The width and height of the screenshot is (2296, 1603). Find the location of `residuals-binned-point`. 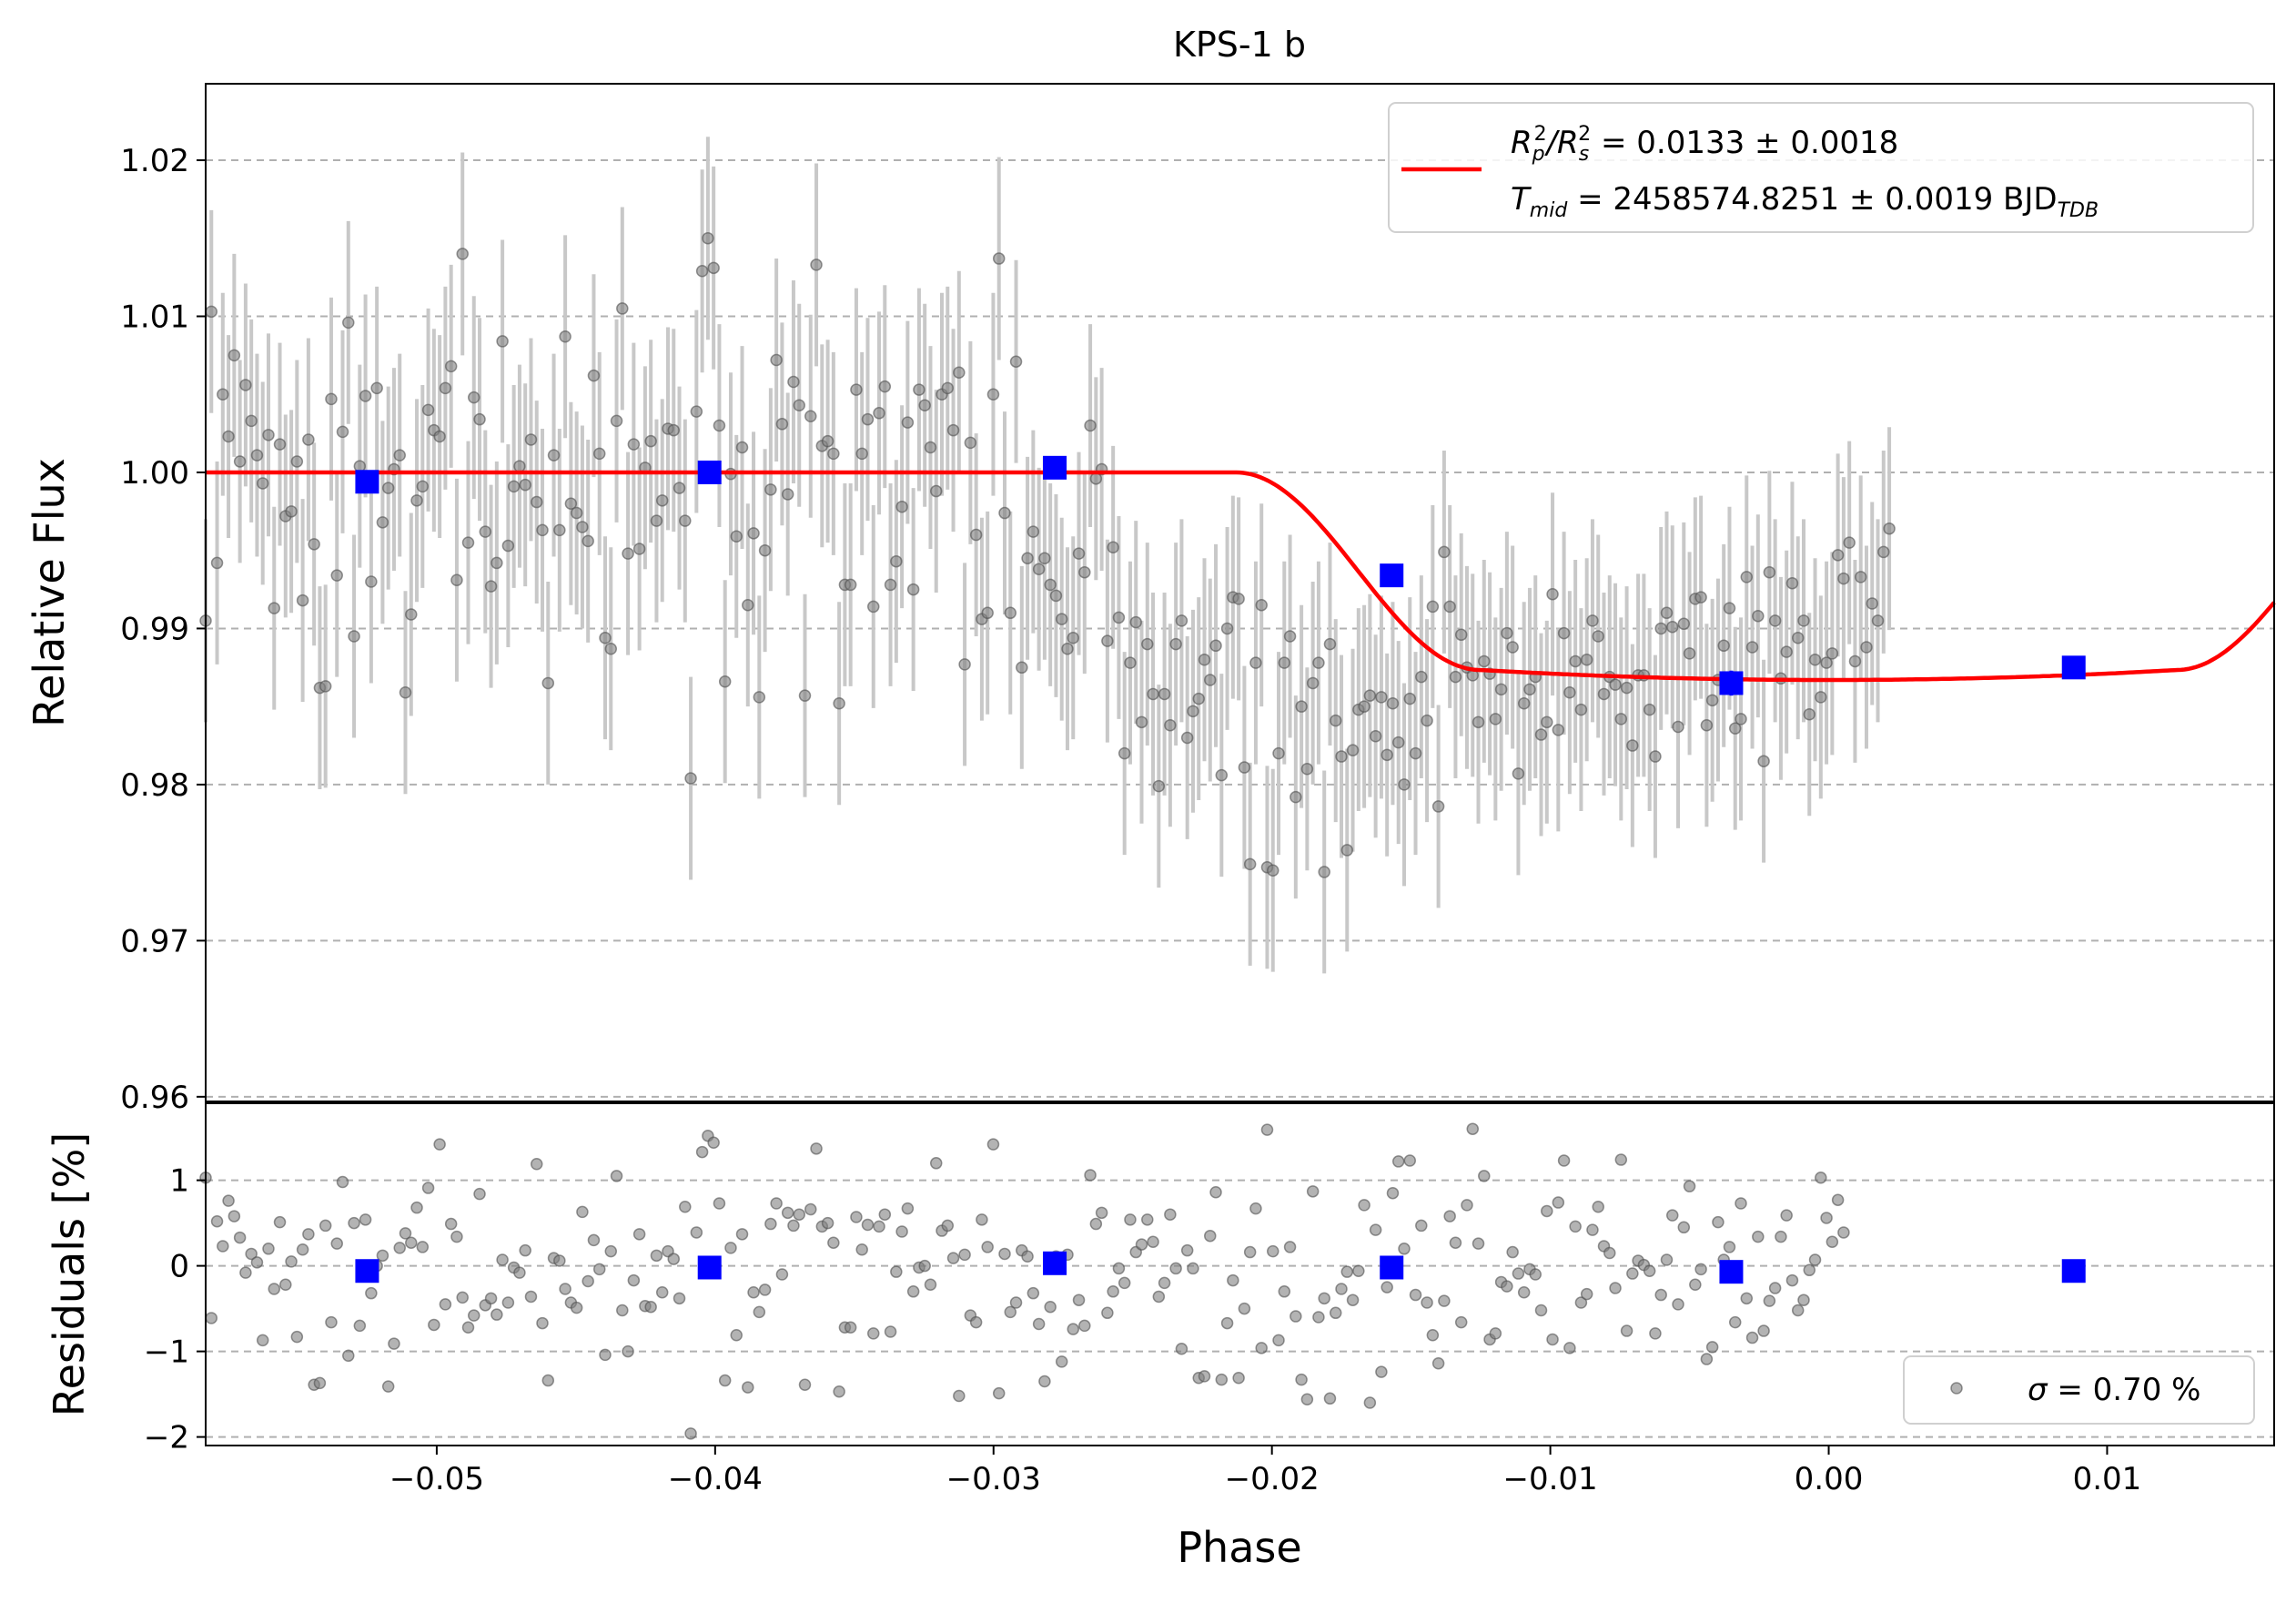

residuals-binned-point is located at coordinates (367, 1271).